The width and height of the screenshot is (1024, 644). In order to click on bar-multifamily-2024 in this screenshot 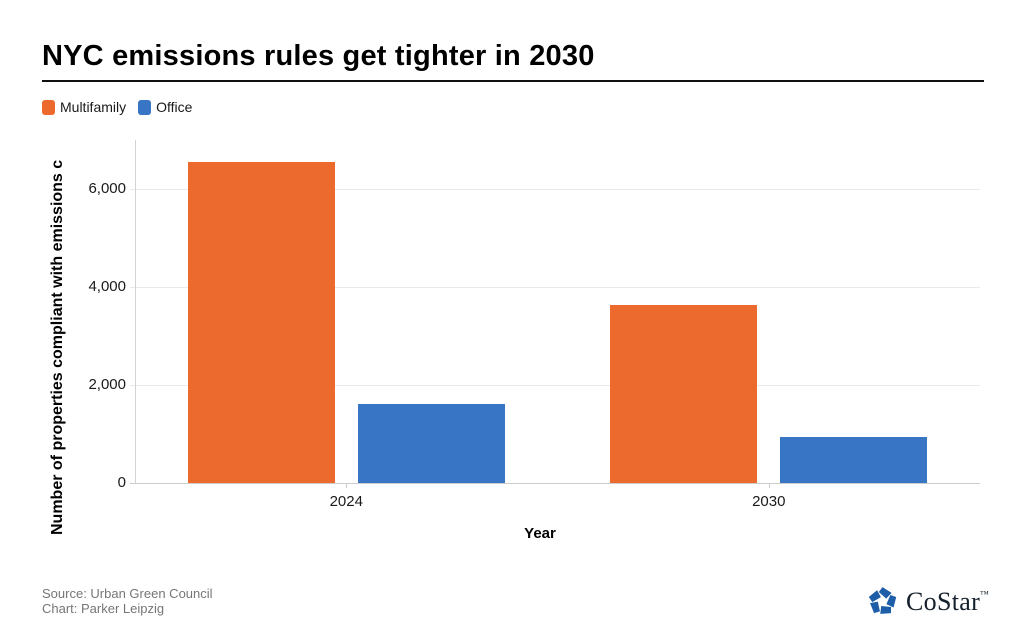, I will do `click(261, 322)`.